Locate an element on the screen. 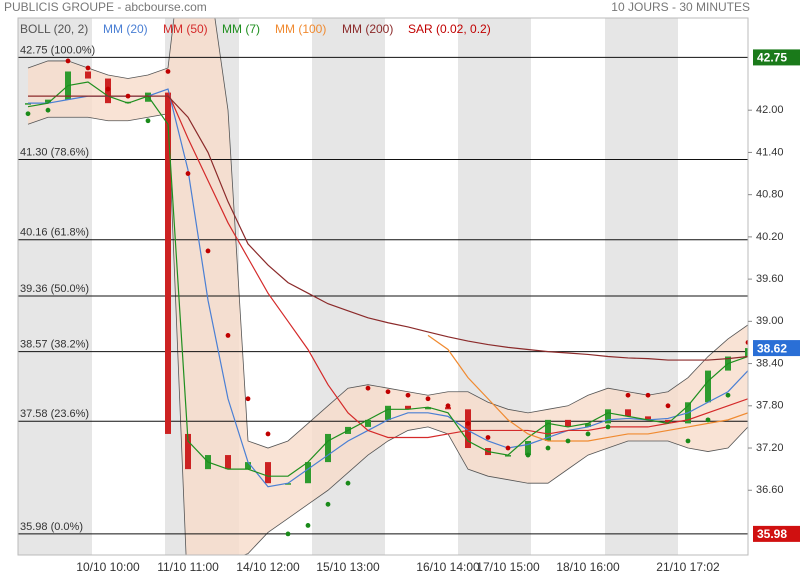  legend-entry: MM (20) is located at coordinates (125, 29).